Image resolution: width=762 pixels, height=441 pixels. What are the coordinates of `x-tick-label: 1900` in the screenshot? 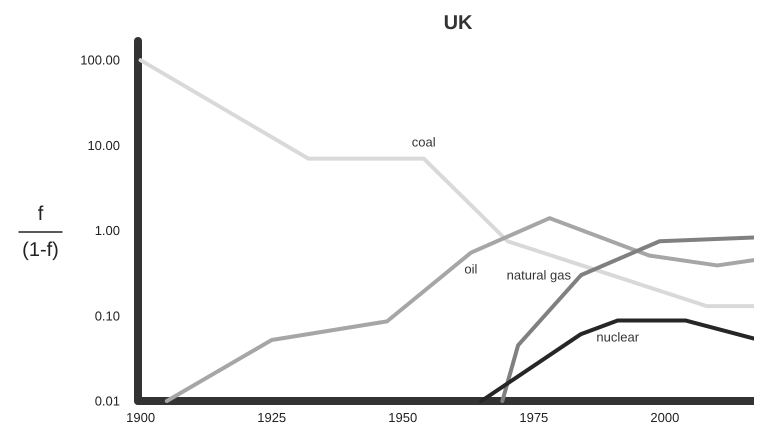 It's located at (141, 417).